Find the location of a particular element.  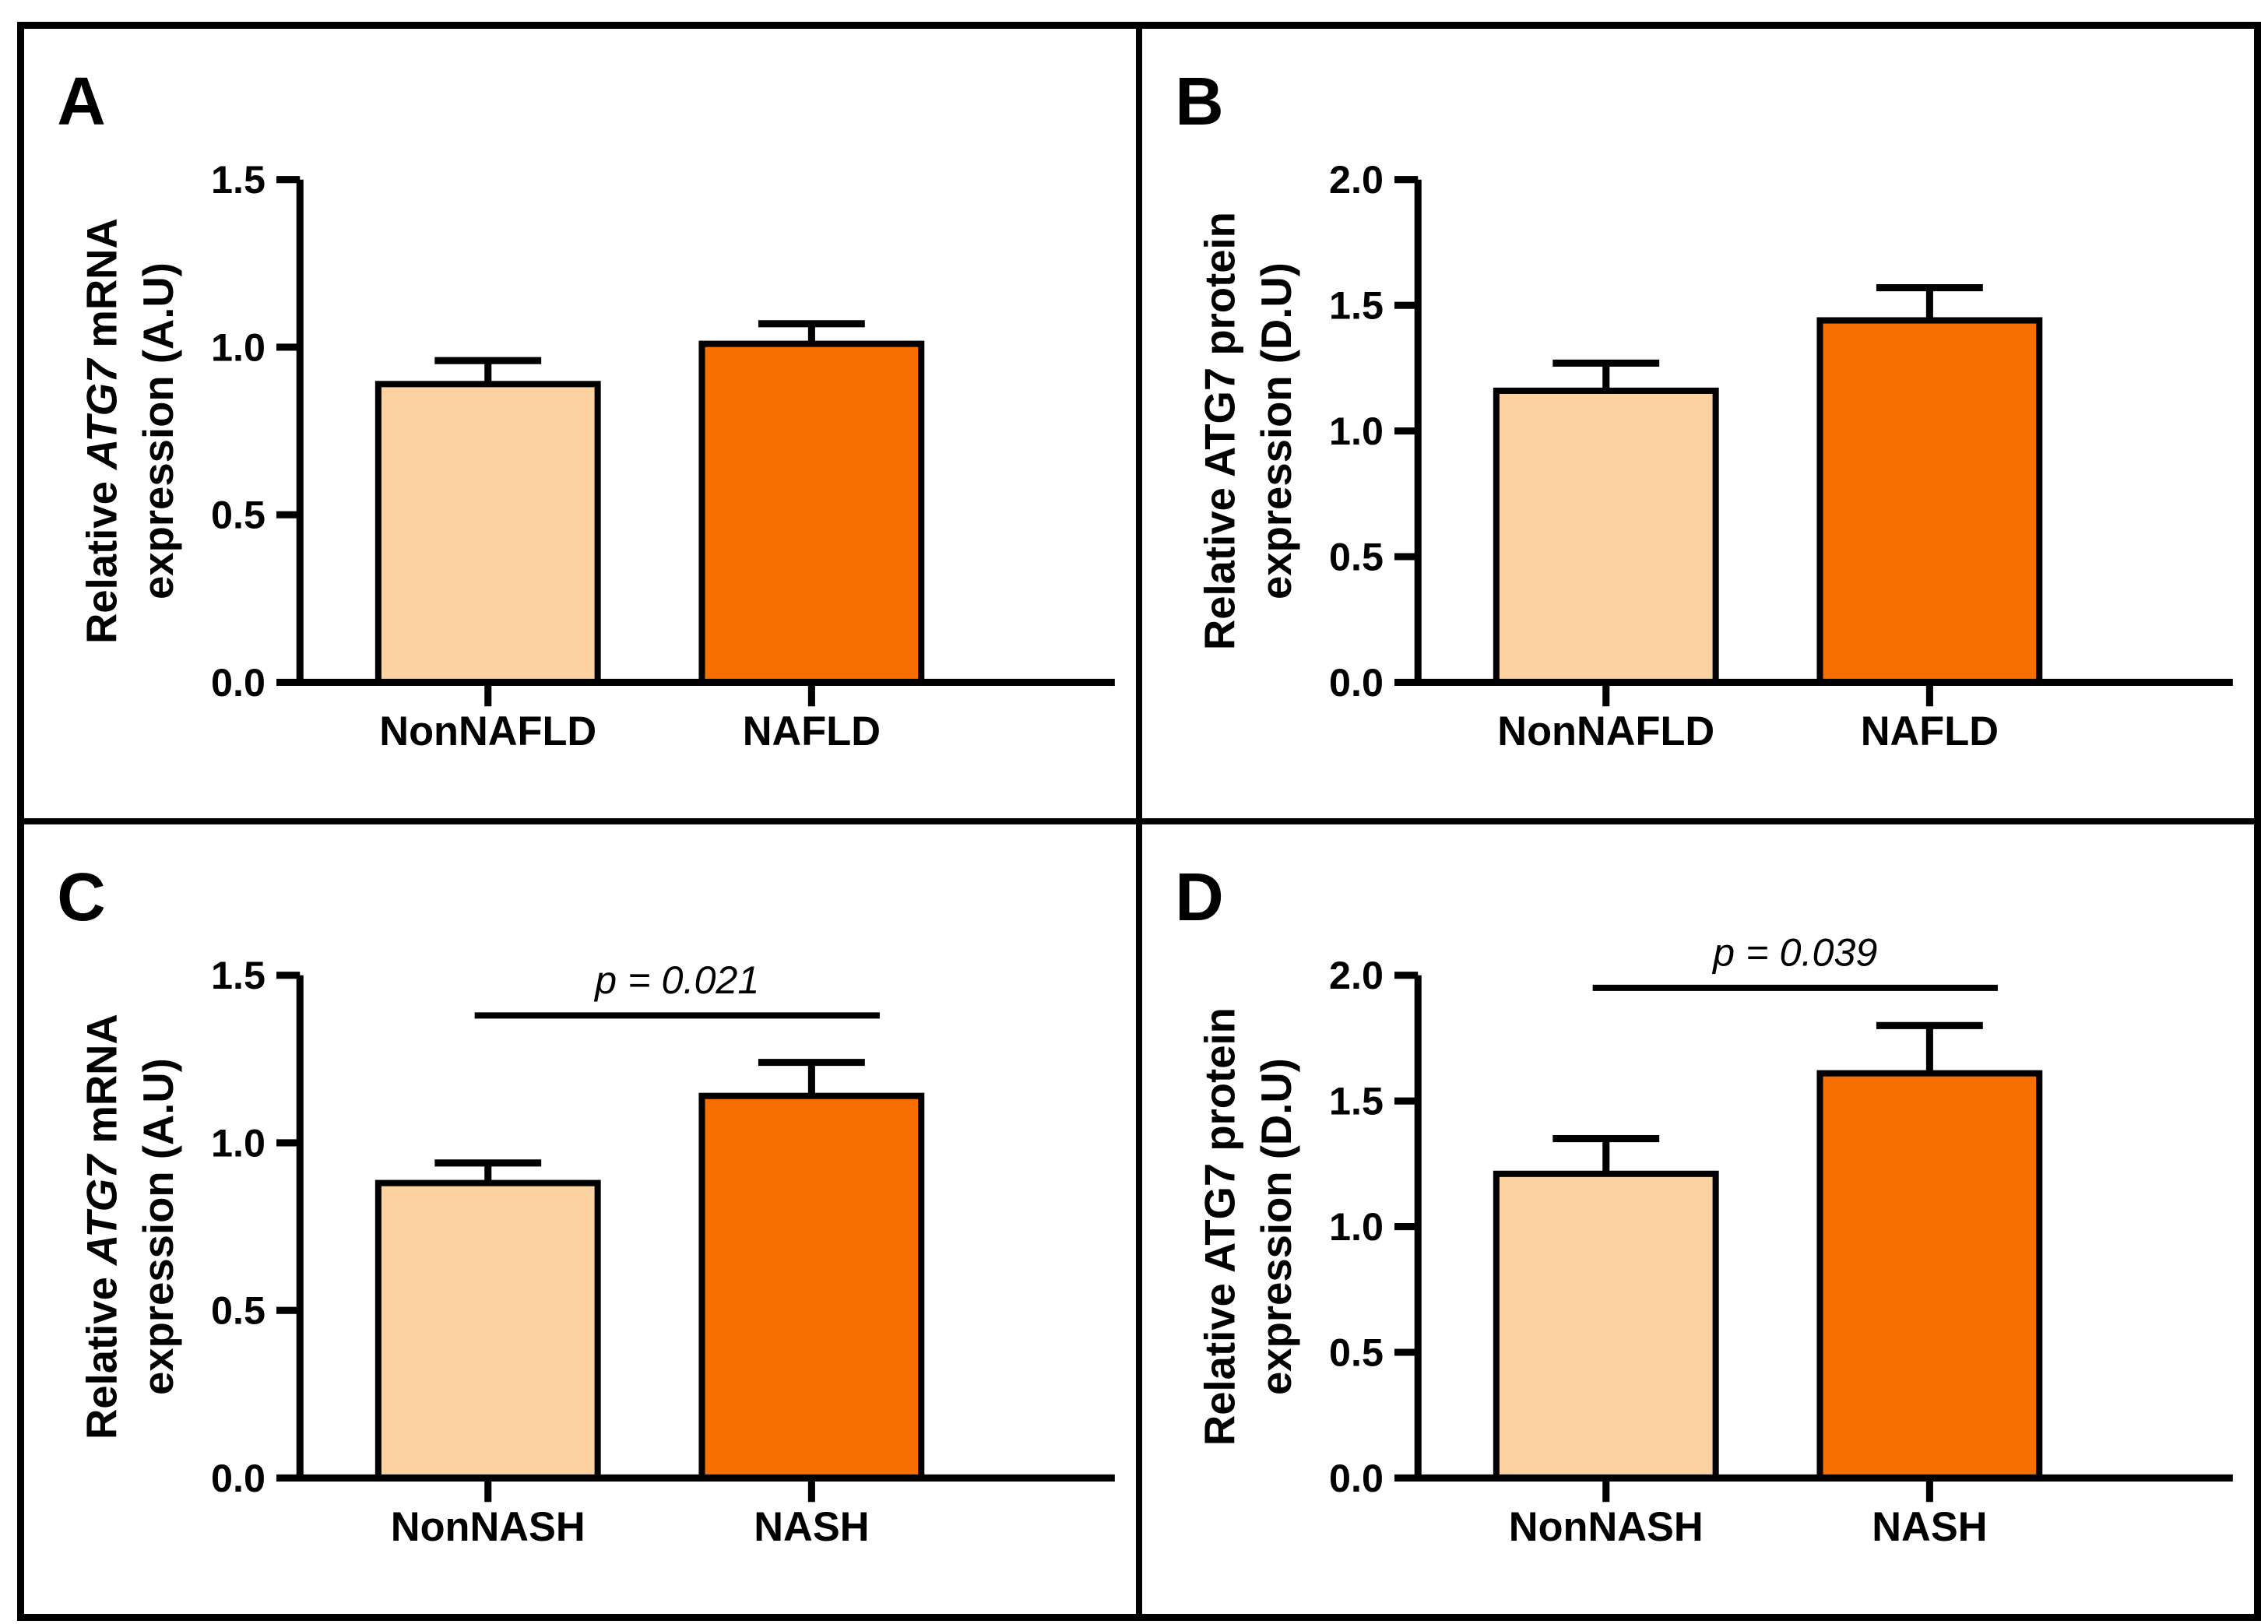

panel-letter-b: B is located at coordinates (1199, 102).